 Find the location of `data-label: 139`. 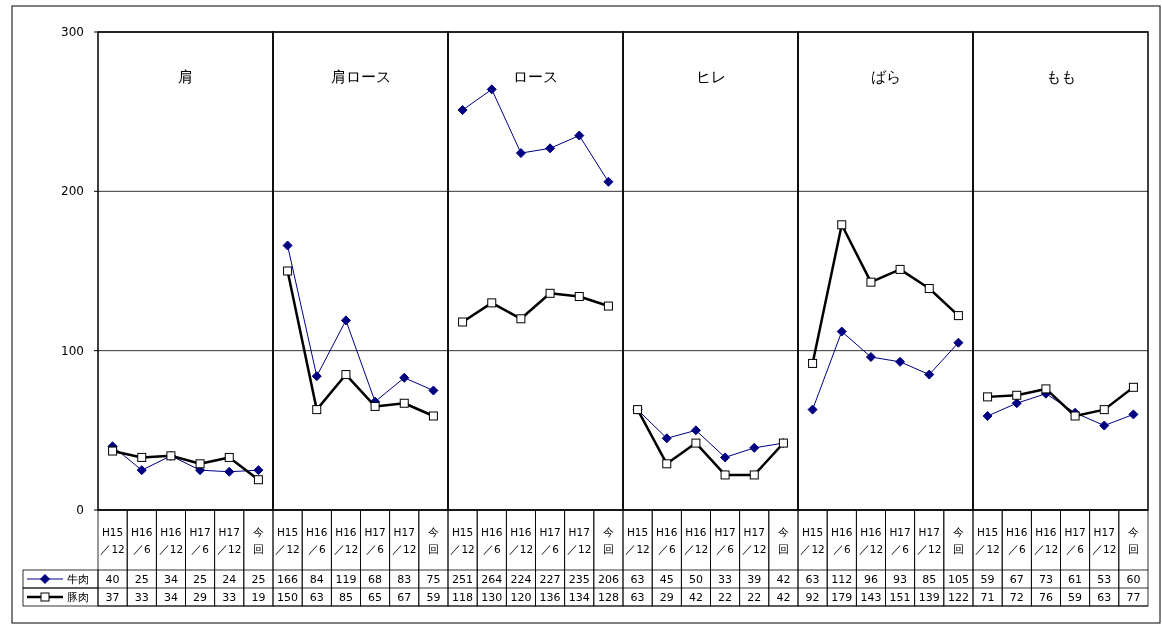

data-label: 139 is located at coordinates (929, 597).